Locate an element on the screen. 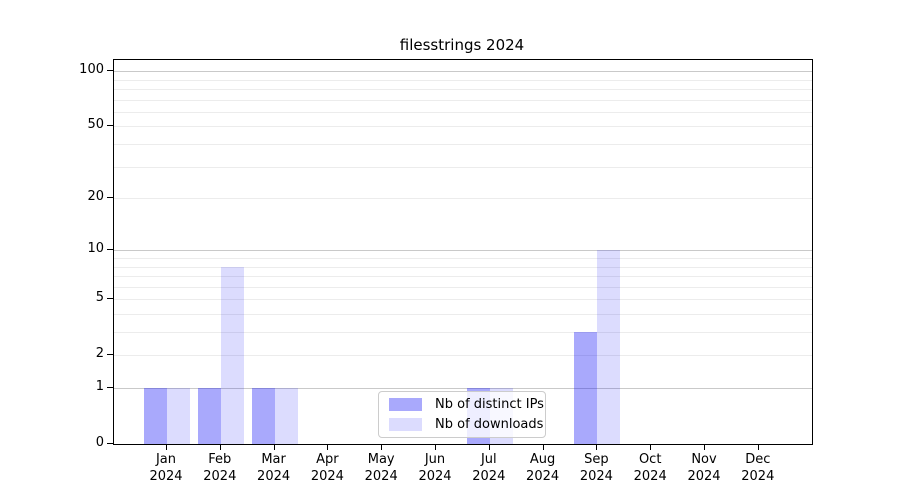 The height and width of the screenshot is (500, 900). x-tick-label: Jan 2024 is located at coordinates (166, 468).